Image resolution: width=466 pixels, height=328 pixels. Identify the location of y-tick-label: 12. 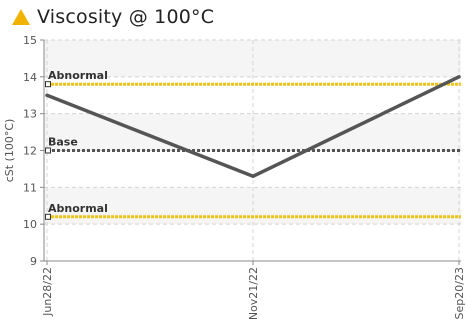
(30, 151).